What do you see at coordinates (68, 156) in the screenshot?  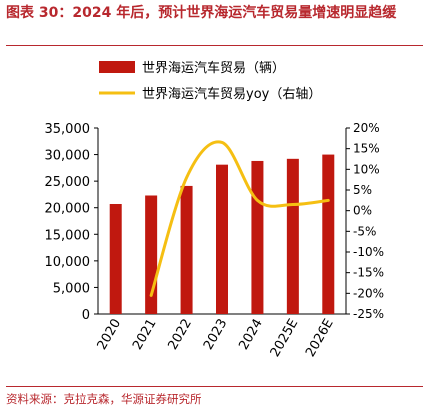 I see `y-left-tick-label: 30,000` at bounding box center [68, 156].